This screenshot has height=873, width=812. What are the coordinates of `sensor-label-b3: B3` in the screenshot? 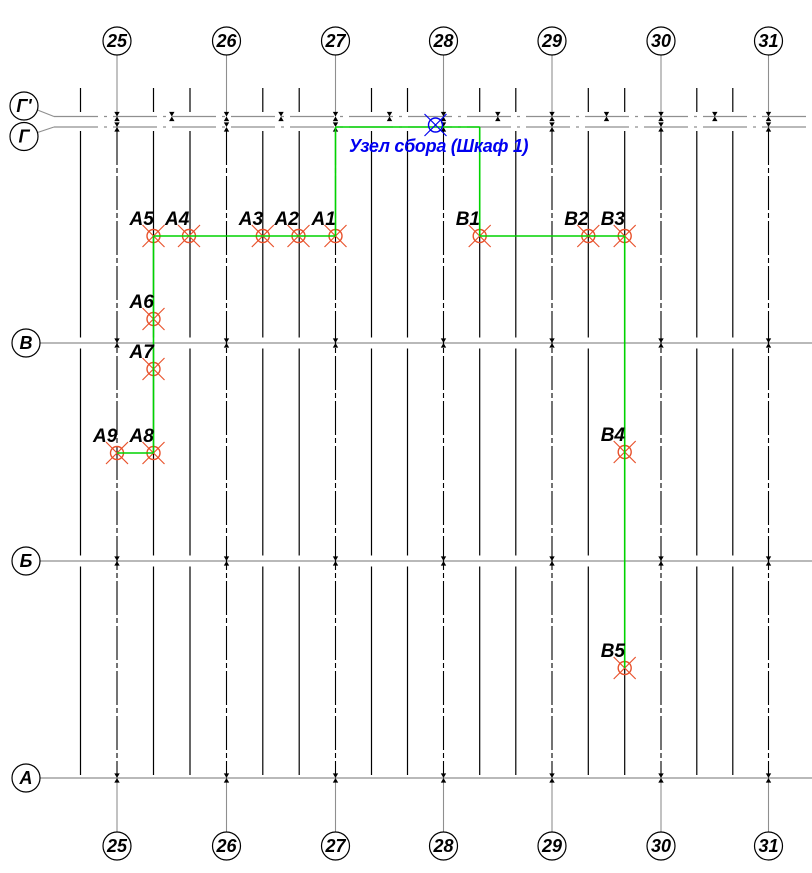 It's located at (613, 219).